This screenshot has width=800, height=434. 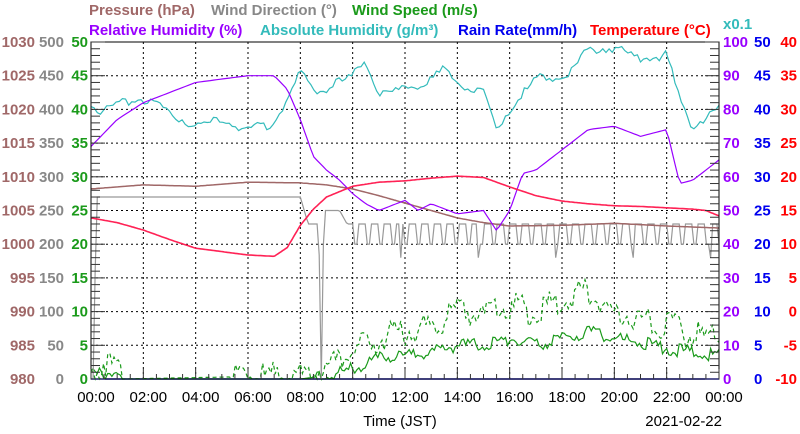 I want to click on relative-humidity-tick-label: 10, so click(x=731, y=345).